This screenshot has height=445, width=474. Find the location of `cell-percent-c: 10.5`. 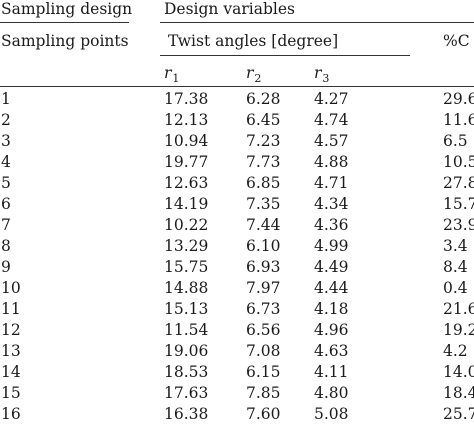

cell-percent-c: 10.5 is located at coordinates (458, 162).